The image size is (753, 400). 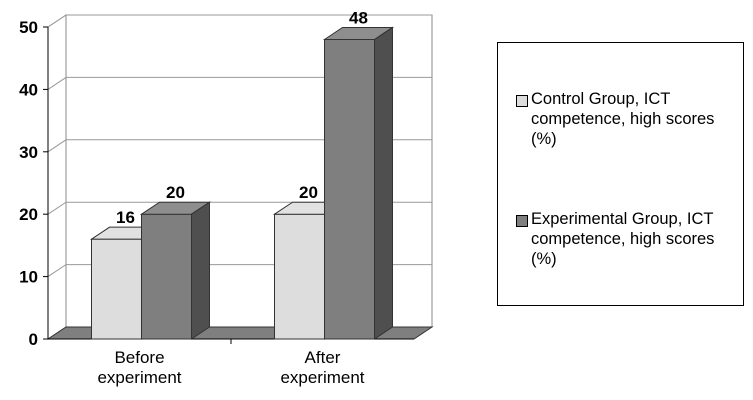 What do you see at coordinates (28, 89) in the screenshot?
I see `y-tick-label: 40` at bounding box center [28, 89].